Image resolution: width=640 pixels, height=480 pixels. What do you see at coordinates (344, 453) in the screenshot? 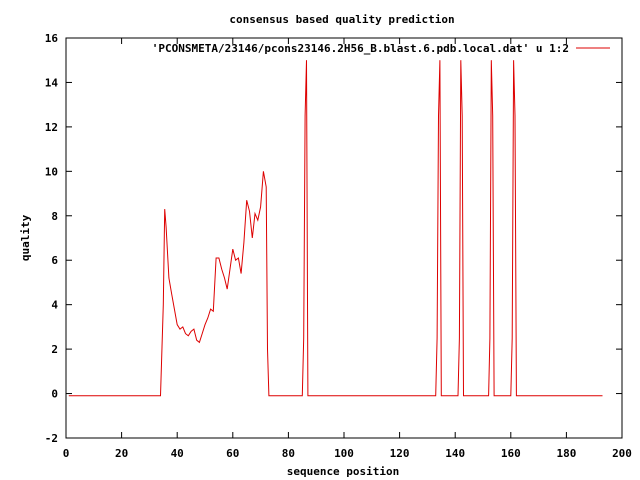
I see `x-tick-label: 100` at bounding box center [344, 453].